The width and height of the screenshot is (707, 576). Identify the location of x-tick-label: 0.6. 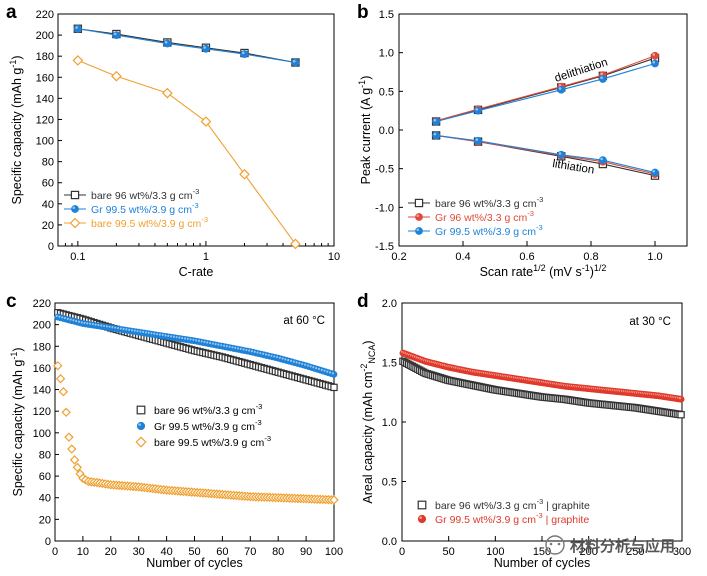
(526, 257).